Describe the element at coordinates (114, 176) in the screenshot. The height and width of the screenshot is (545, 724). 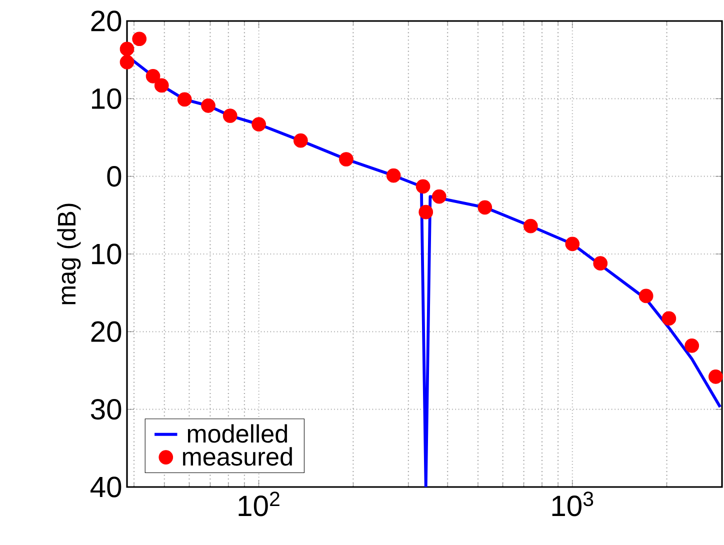
I see `y-tick-label: 0` at that location.